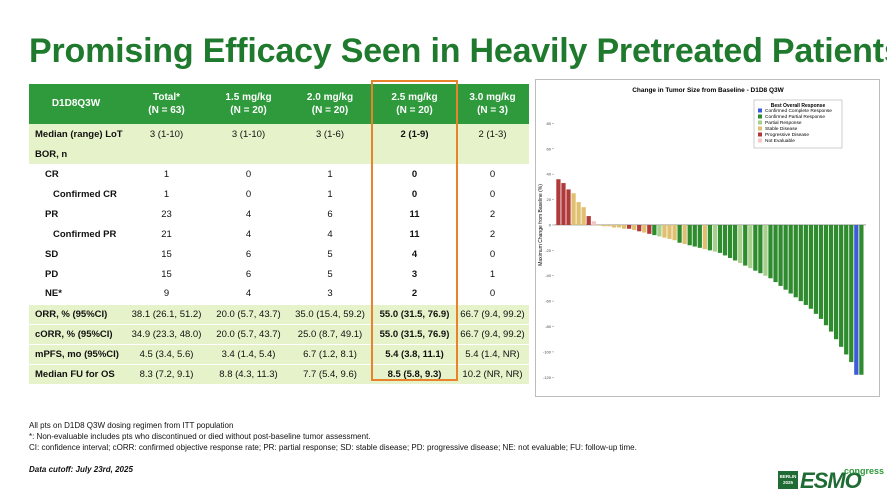  What do you see at coordinates (549, 123) in the screenshot?
I see `y-tick-label: 80` at bounding box center [549, 123].